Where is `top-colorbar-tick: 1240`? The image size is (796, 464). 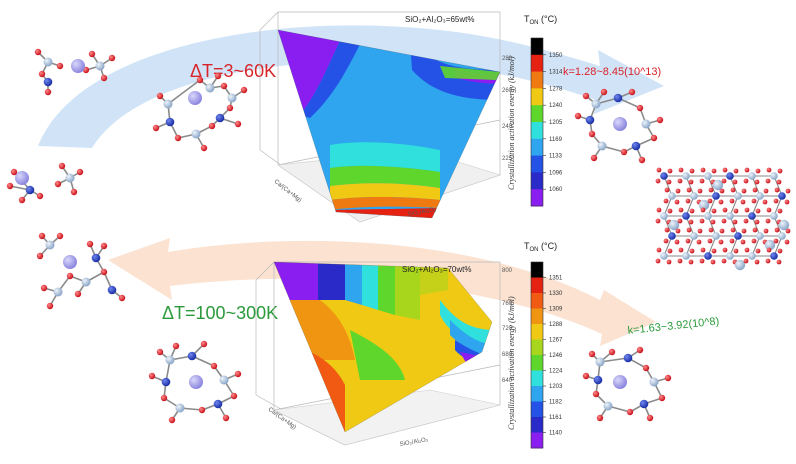 top-colorbar-tick: 1240 is located at coordinates (556, 106).